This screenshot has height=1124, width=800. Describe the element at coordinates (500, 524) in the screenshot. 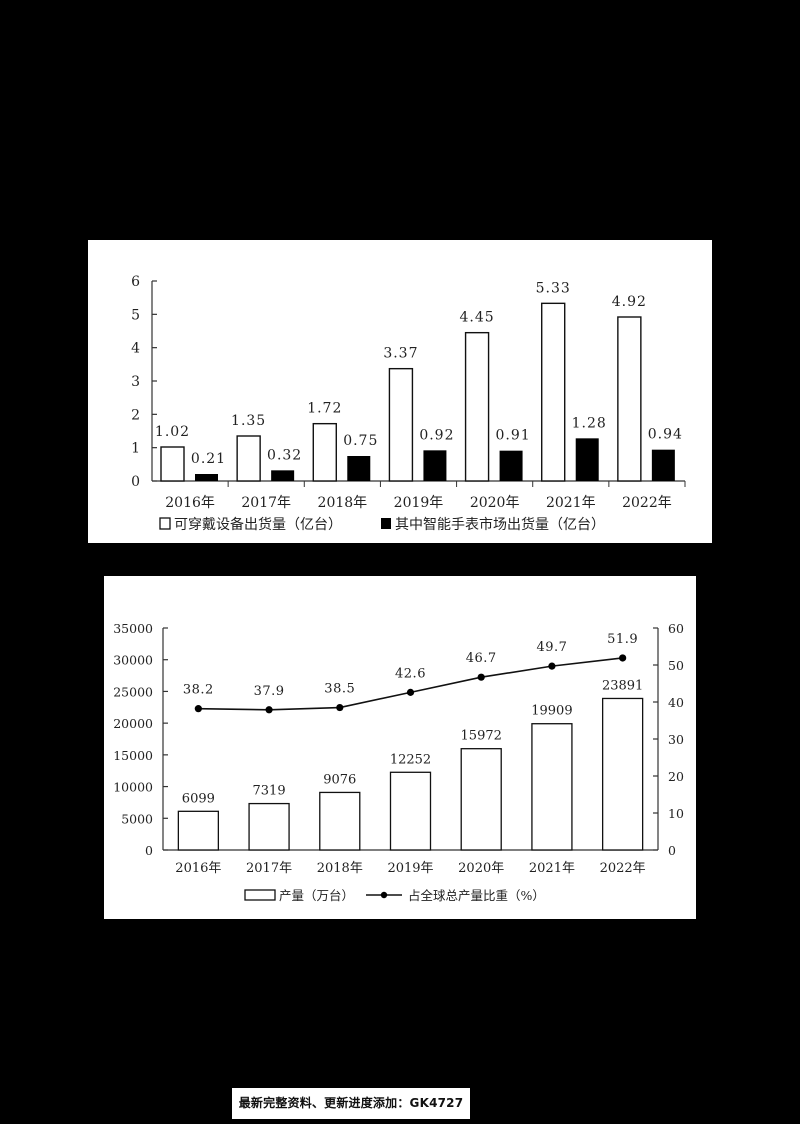

I see `legend-smartwatch-label: 其中智能手表市场出货量（亿台）` at that location.